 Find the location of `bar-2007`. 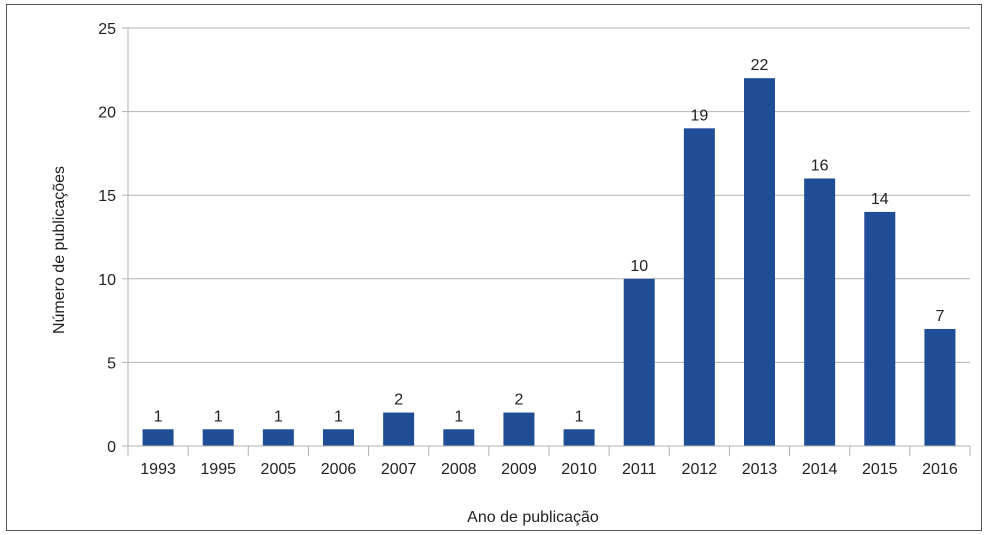

bar-2007 is located at coordinates (399, 429).